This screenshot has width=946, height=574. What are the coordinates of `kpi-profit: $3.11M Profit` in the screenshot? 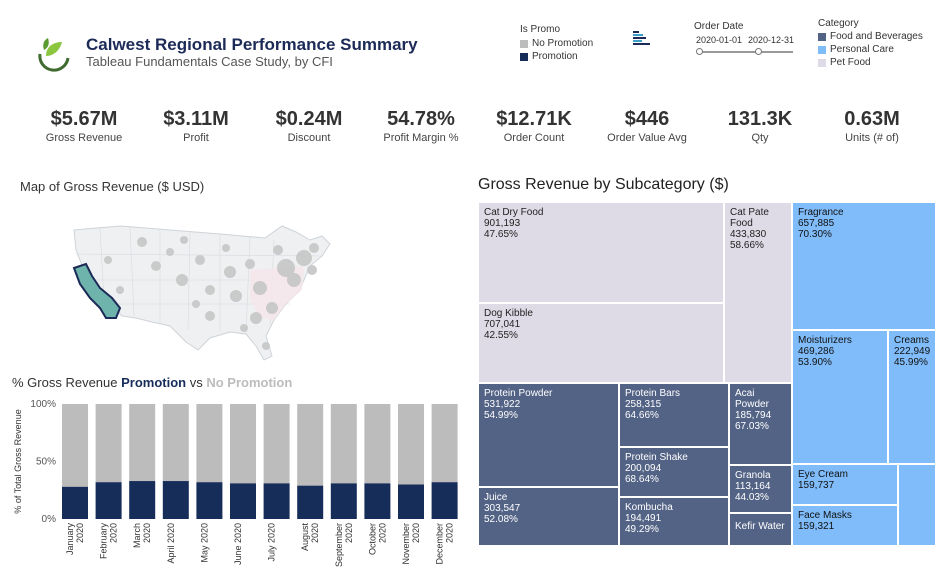 It's located at (196, 126).